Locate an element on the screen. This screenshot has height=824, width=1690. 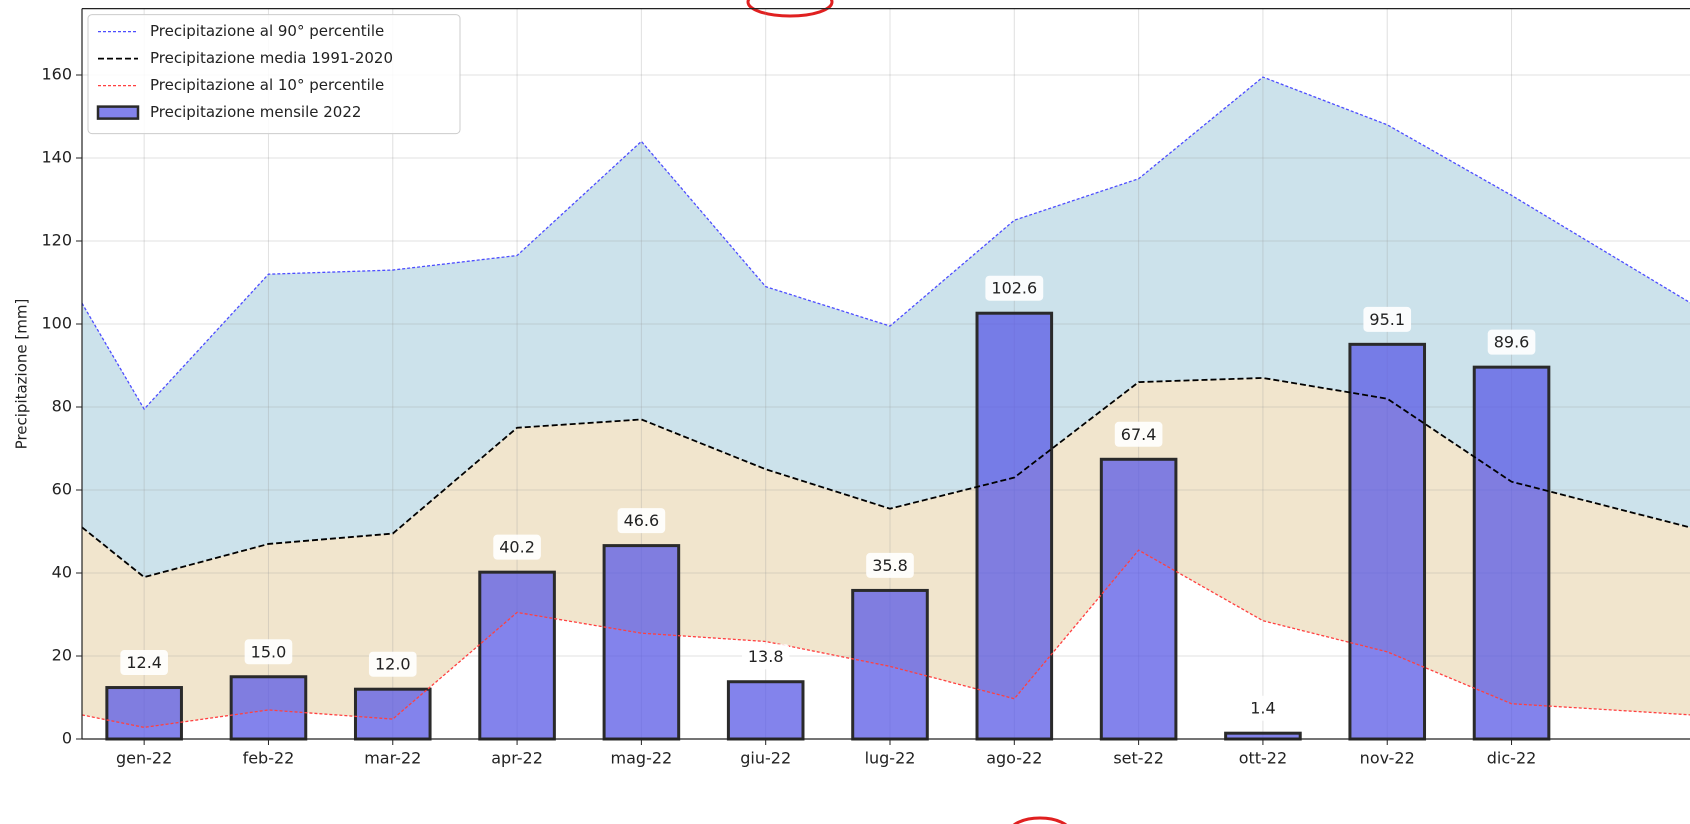
x-tick-label: ott-22 is located at coordinates (1263, 758).